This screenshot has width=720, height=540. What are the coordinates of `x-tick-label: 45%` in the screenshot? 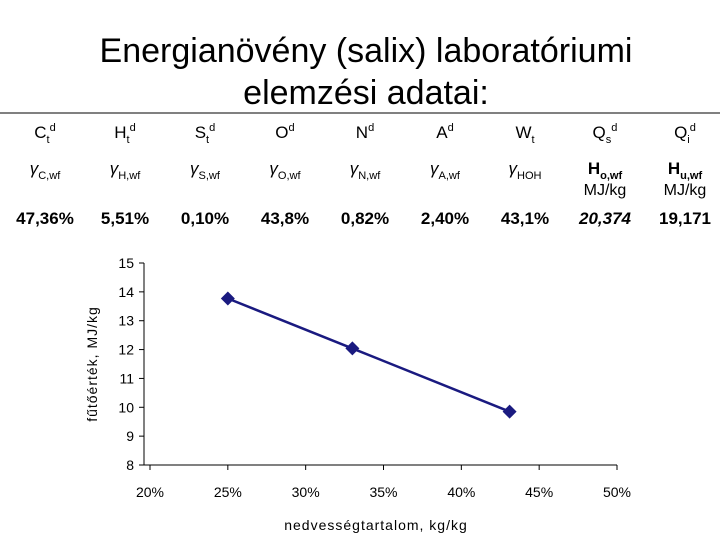 It's located at (539, 492).